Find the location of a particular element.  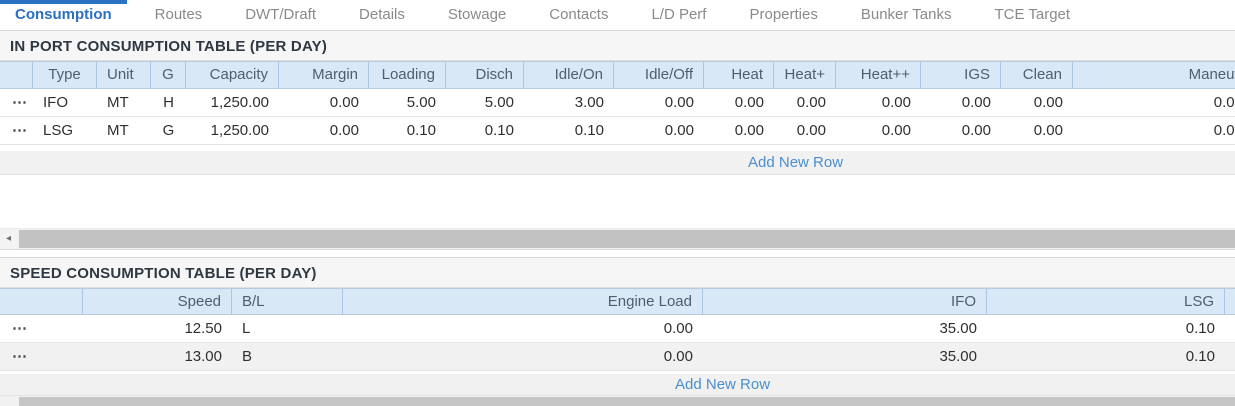

horizontal-scrollbar: ◂ is located at coordinates (617, 239).